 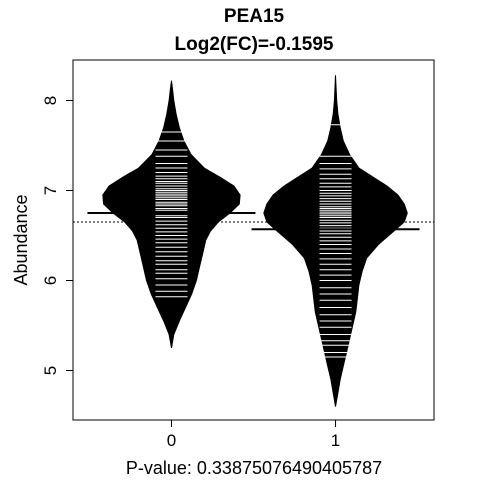 What do you see at coordinates (50, 190) in the screenshot?
I see `y-tick-label-7: 7` at bounding box center [50, 190].